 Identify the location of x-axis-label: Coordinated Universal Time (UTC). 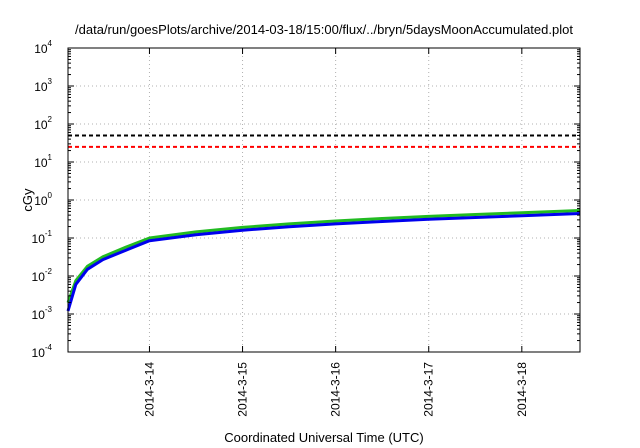
(323, 437).